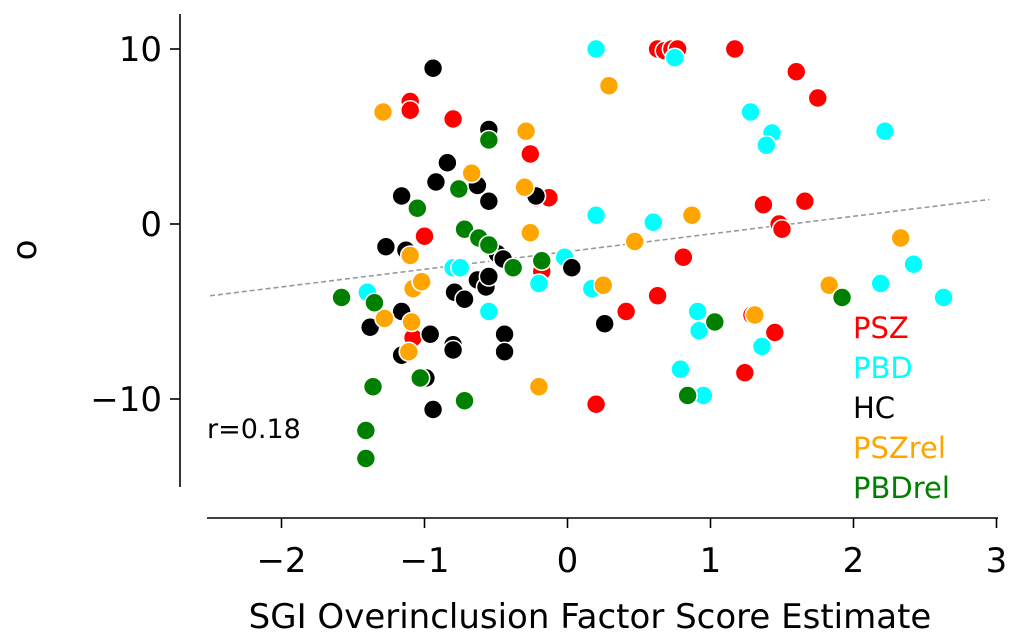  What do you see at coordinates (899, 448) in the screenshot?
I see `legend-entry-pszrel: PSZrel` at bounding box center [899, 448].